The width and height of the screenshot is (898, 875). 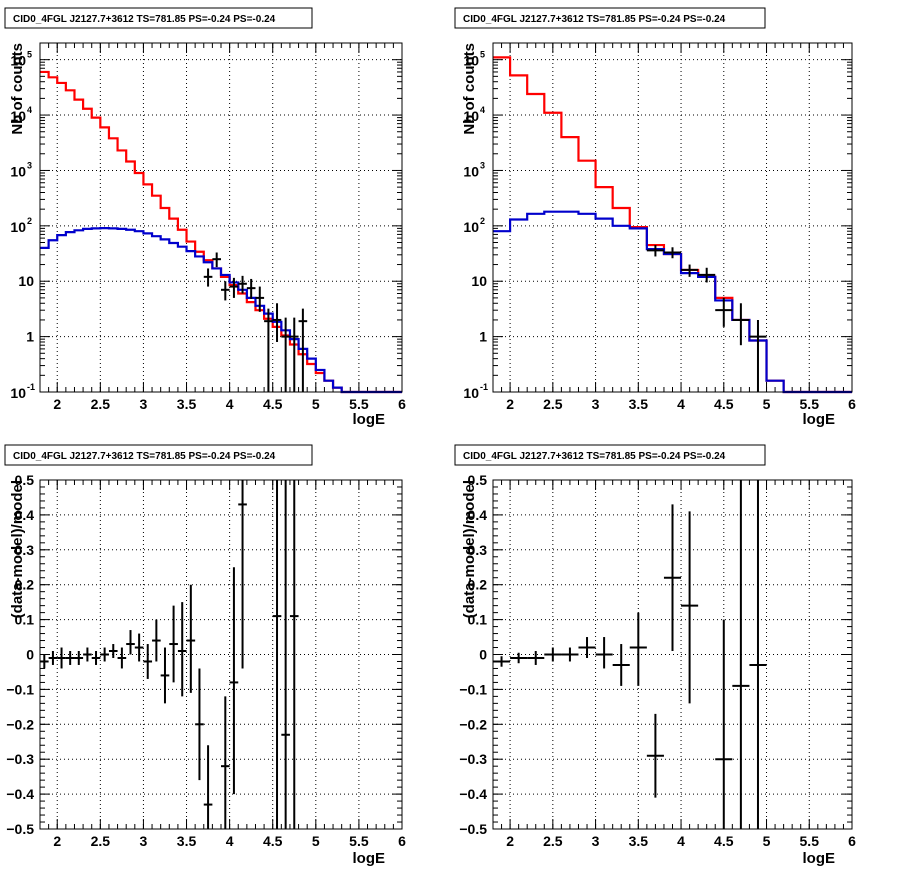 What do you see at coordinates (672, 302) in the screenshot?
I see `histogram-series-model_other` at bounding box center [672, 302].